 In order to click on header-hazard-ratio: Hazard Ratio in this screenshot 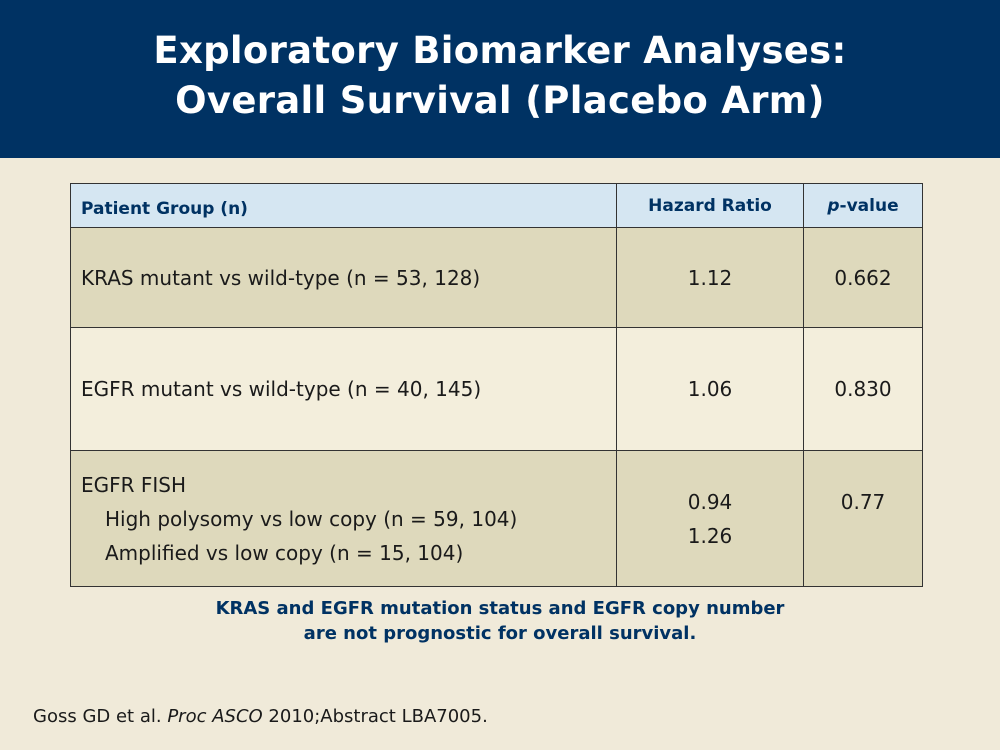, I will do `click(710, 205)`.